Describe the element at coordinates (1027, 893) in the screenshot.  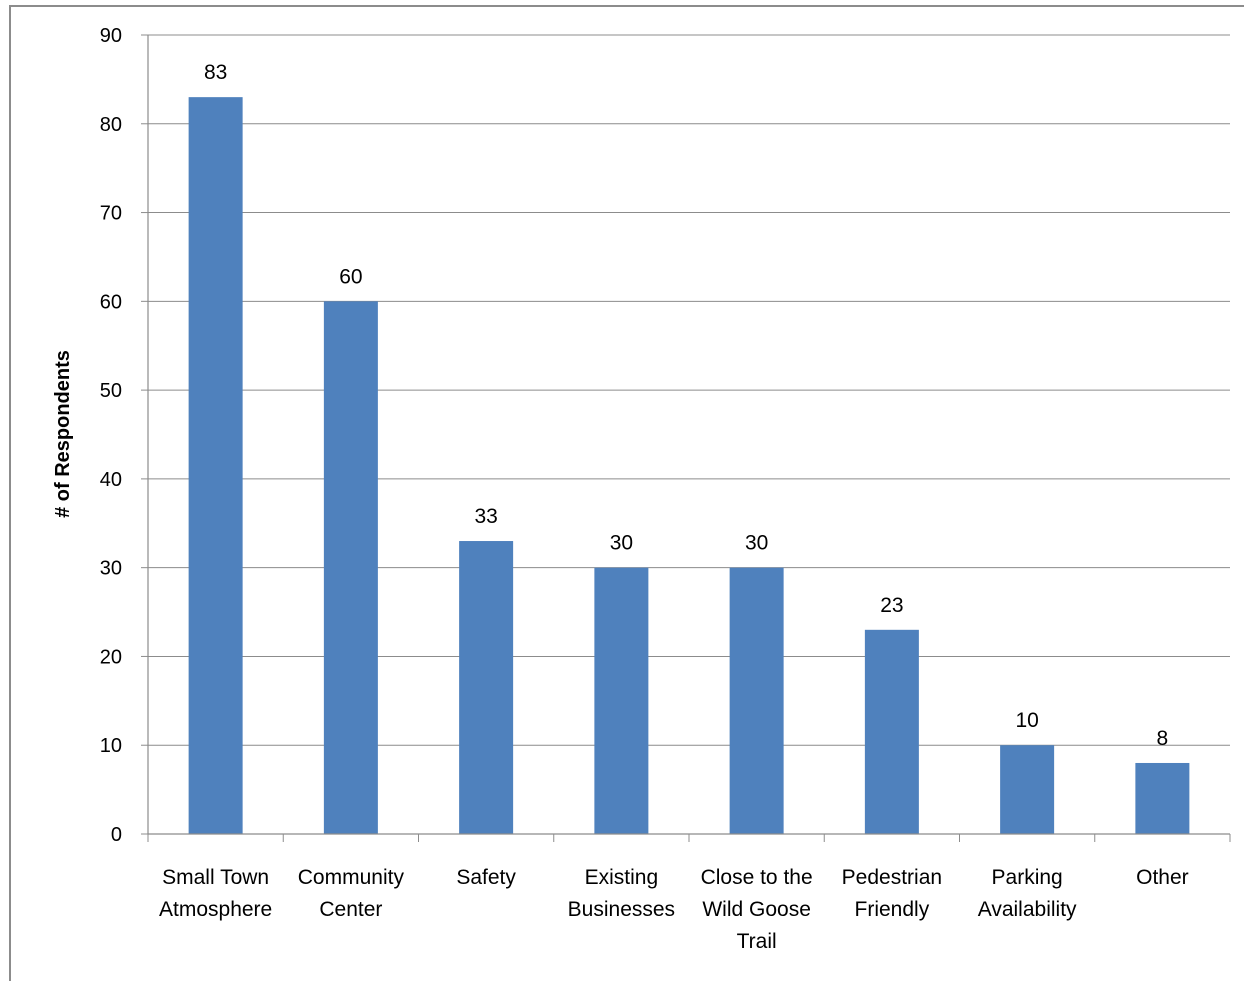
I see `x-tick-label: Parking Availability` at that location.